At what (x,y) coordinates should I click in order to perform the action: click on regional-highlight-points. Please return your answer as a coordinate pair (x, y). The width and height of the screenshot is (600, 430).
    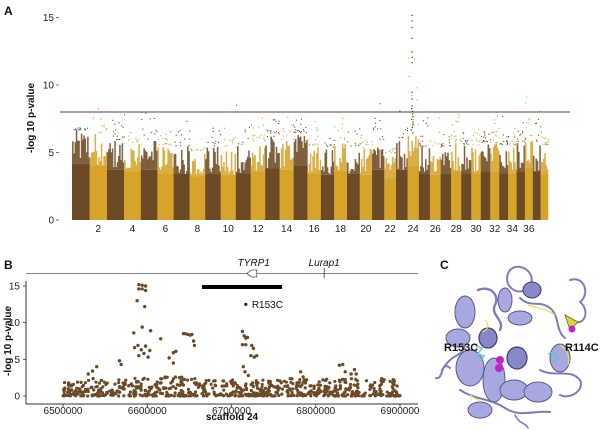
    Looking at the image, I should click on (222, 330).